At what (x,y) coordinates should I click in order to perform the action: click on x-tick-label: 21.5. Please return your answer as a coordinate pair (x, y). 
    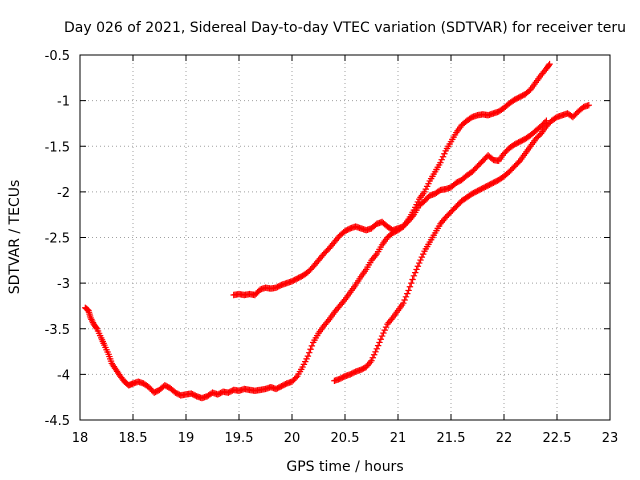
    Looking at the image, I should click on (451, 438).